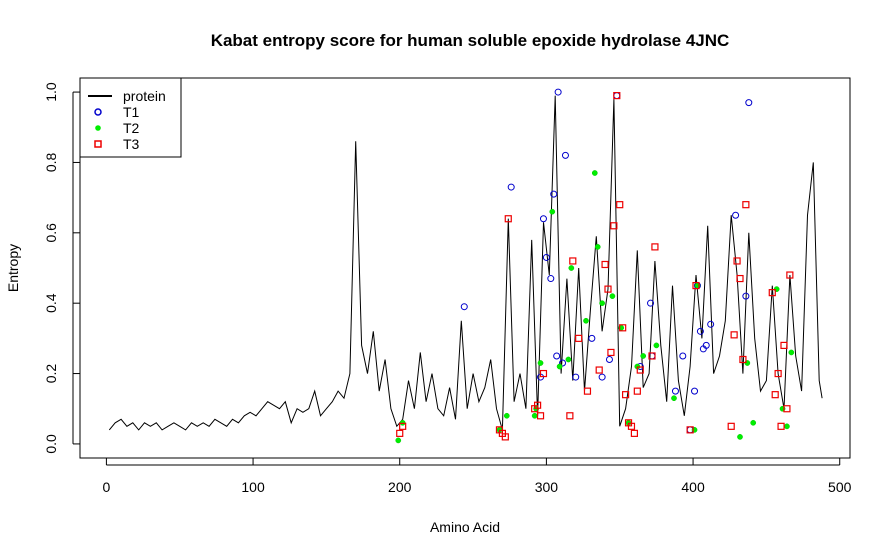 The height and width of the screenshot is (556, 890). I want to click on legend-label-T3: T3, so click(131, 144).